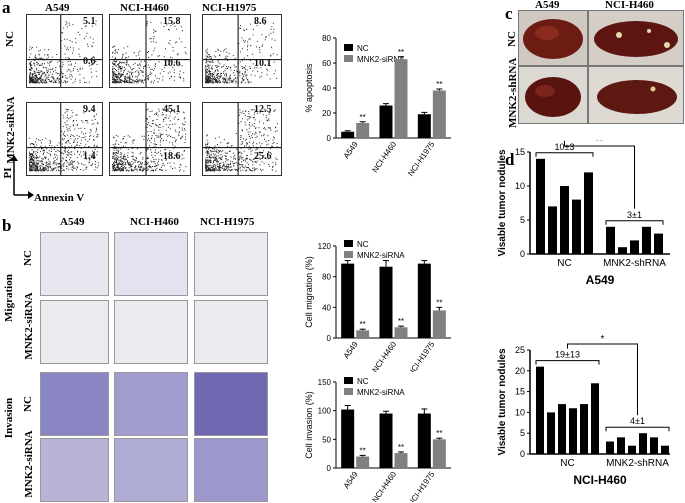 The height and width of the screenshot is (503, 685). What do you see at coordinates (57, 8) in the screenshot?
I see `panel-a-col-a549: A549` at bounding box center [57, 8].